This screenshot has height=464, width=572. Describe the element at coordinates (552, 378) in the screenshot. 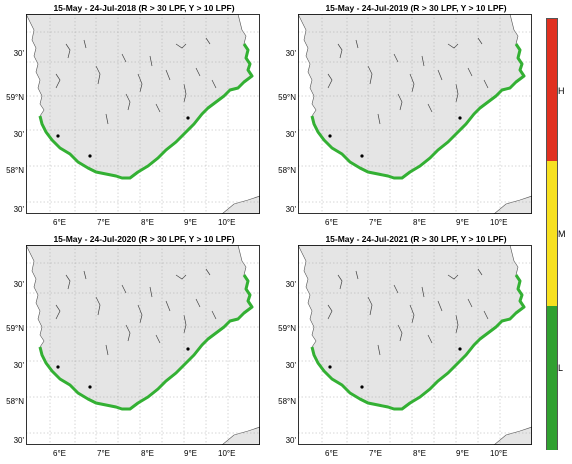

I see `colorbar-segment-low` at that location.